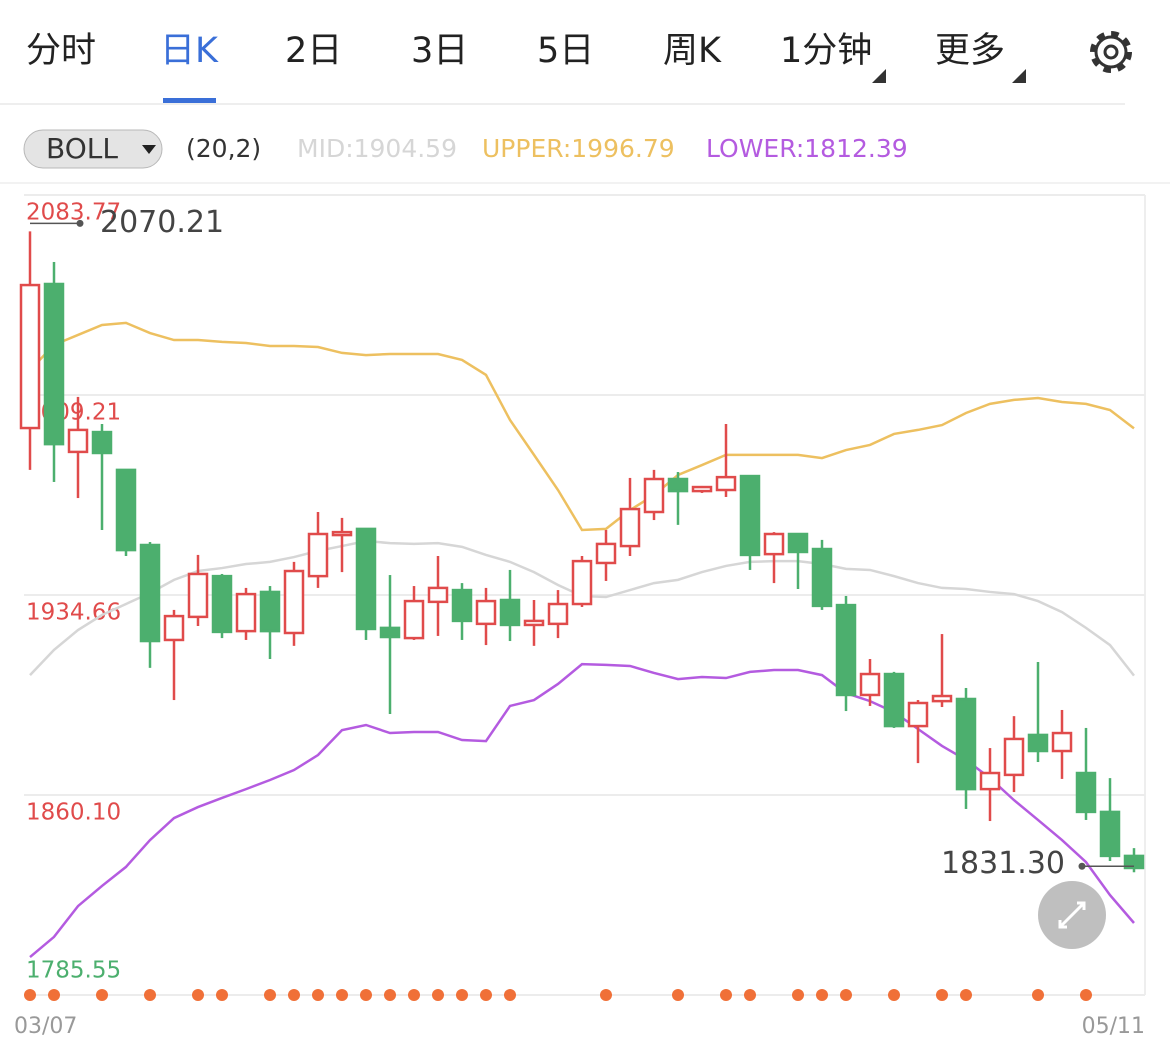 The width and height of the screenshot is (1170, 1047). What do you see at coordinates (189, 51) in the screenshot?
I see `tab-active: 日K` at bounding box center [189, 51].